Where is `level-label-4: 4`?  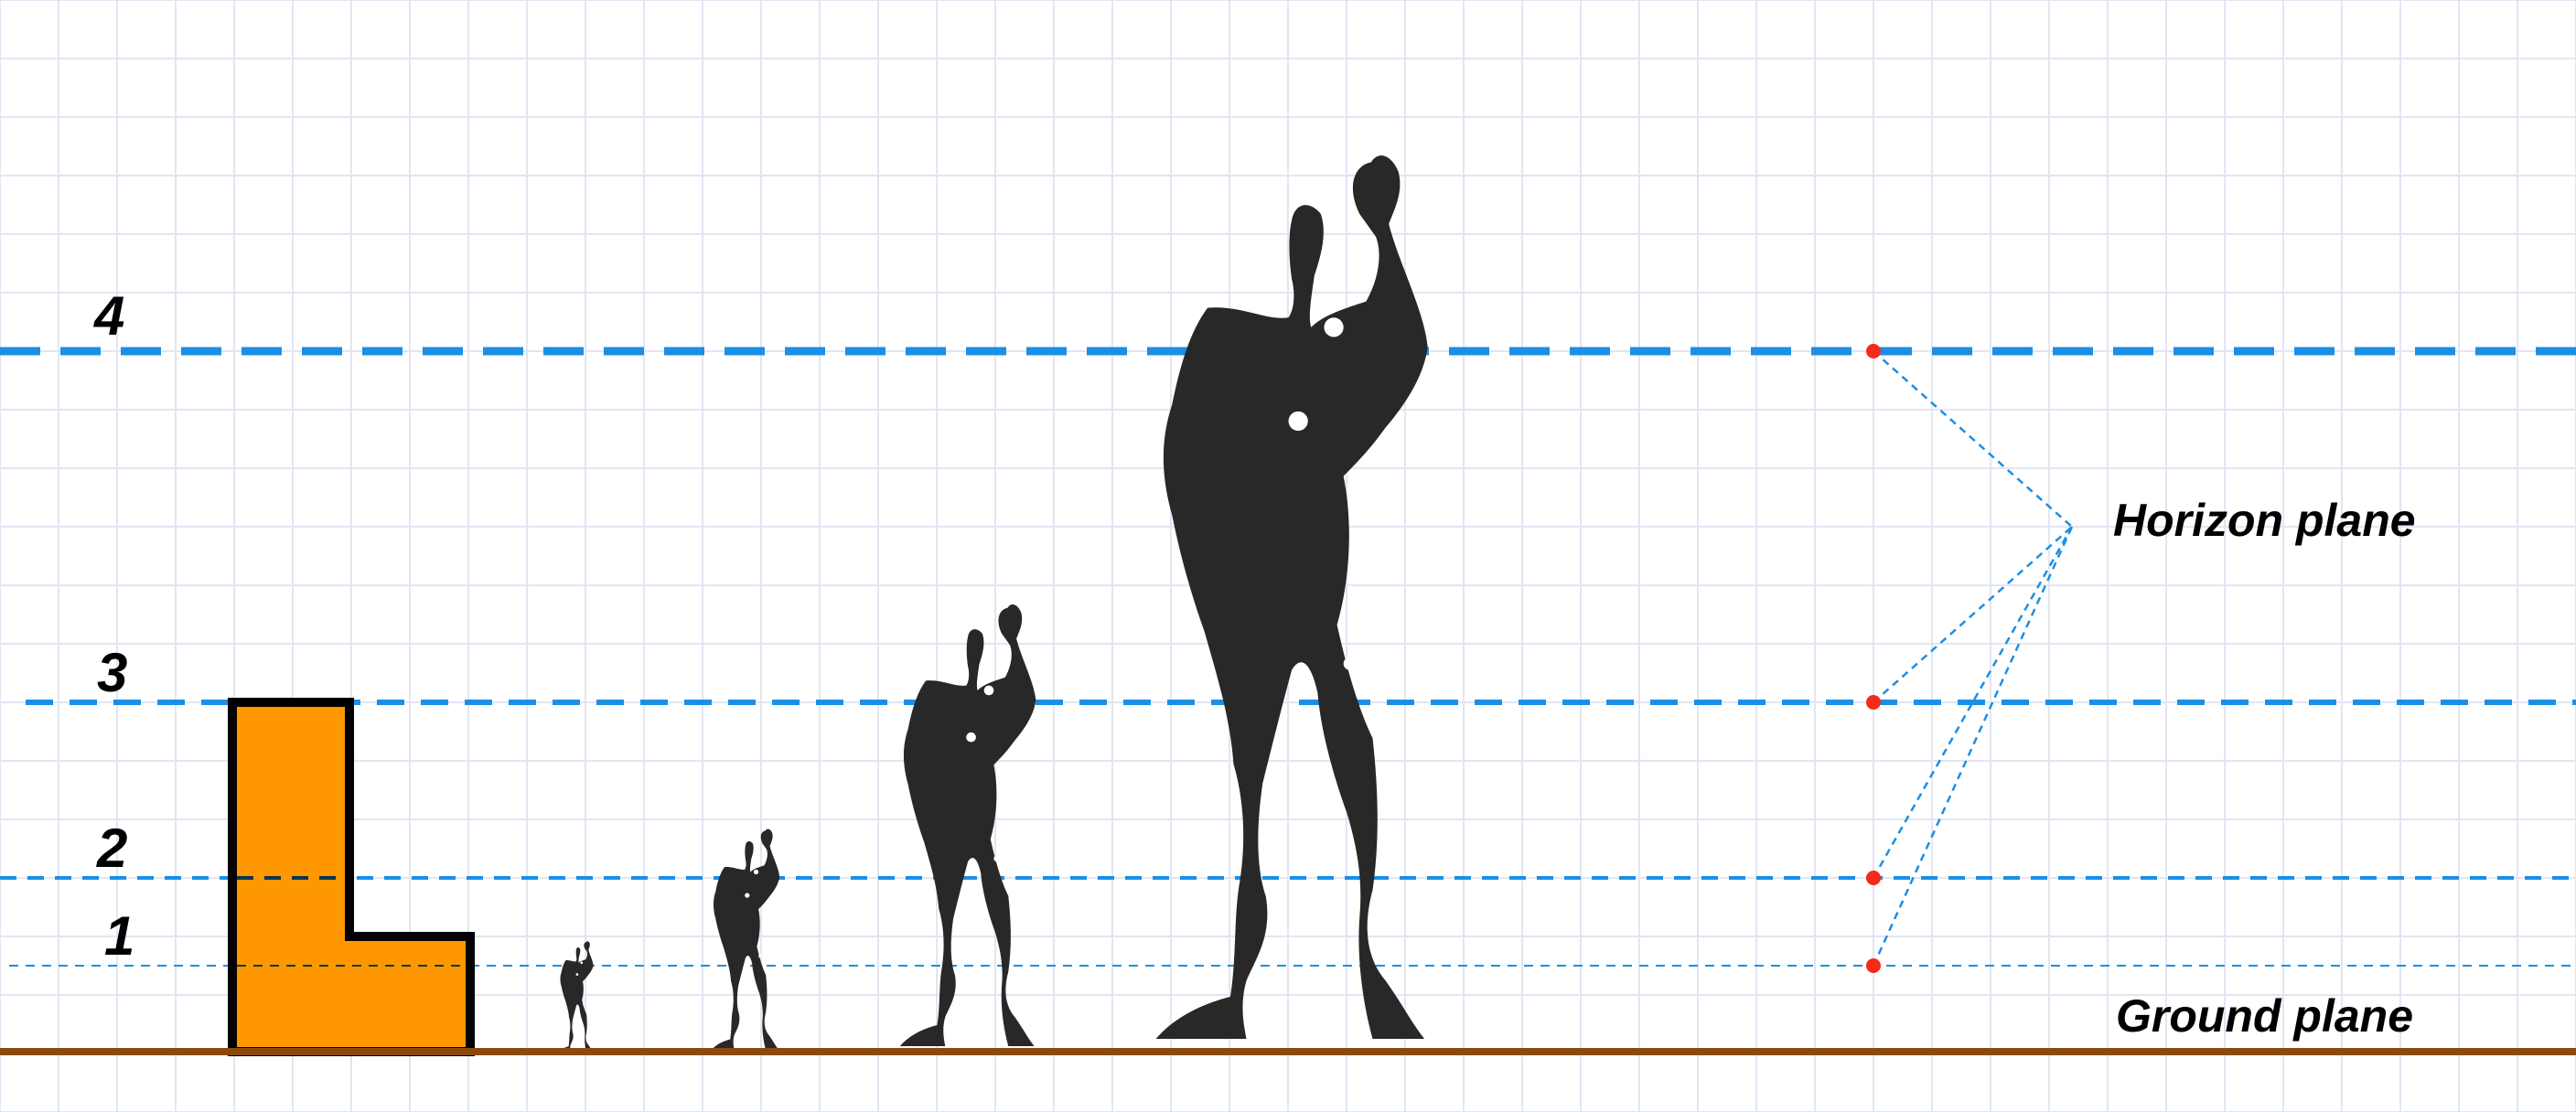 level-label-4: 4 is located at coordinates (109, 316).